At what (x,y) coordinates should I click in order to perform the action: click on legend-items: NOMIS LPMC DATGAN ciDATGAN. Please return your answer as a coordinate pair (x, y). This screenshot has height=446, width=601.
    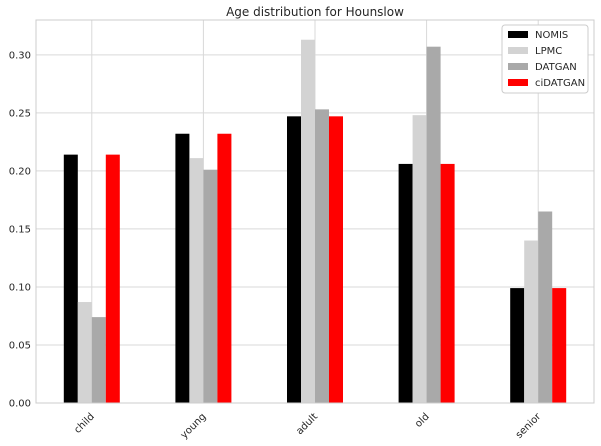
    Looking at the image, I should click on (546, 59).